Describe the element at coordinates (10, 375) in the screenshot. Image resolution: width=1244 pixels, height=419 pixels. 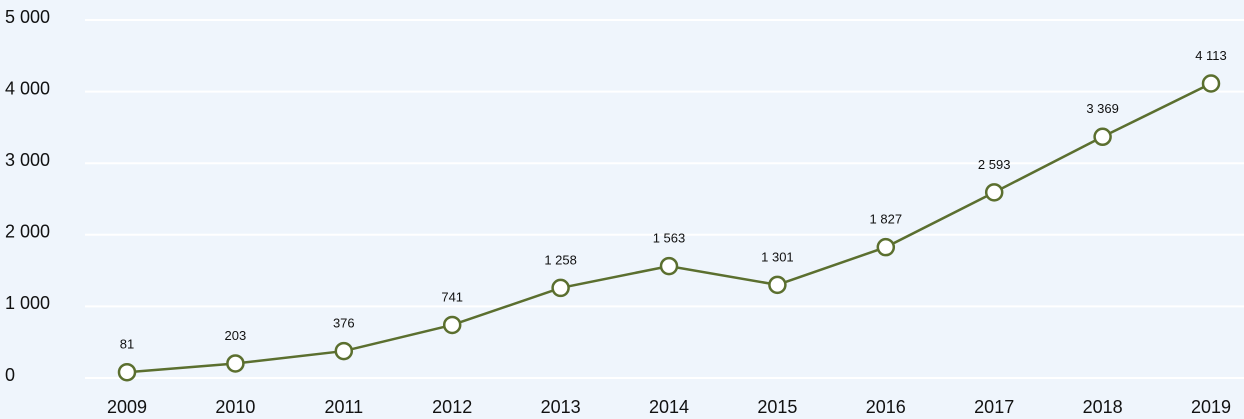
I see `y-tick-label: 0` at that location.